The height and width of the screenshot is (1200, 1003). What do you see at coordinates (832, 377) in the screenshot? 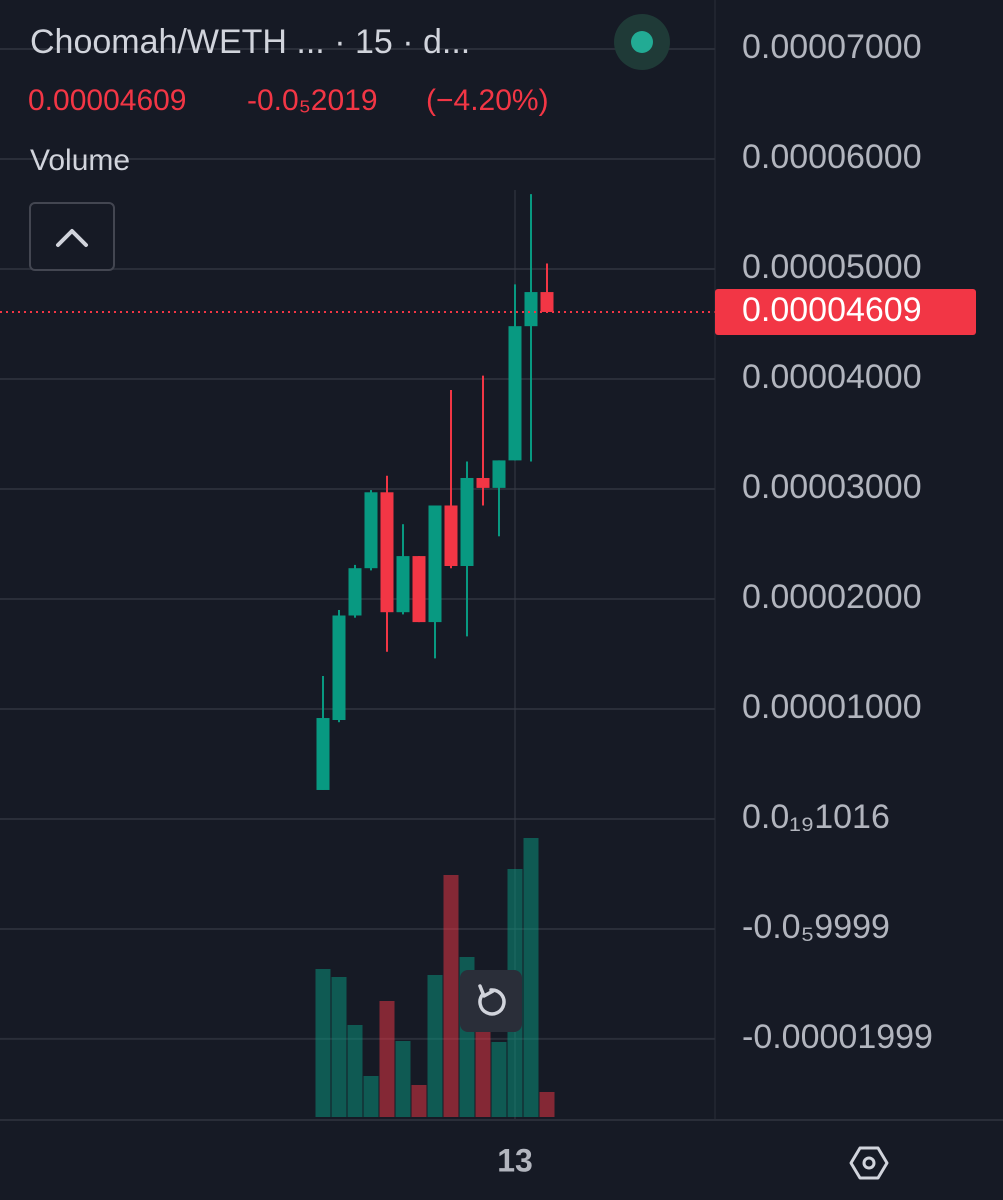
I see `y-tick-label: 0.00004000` at bounding box center [832, 377].